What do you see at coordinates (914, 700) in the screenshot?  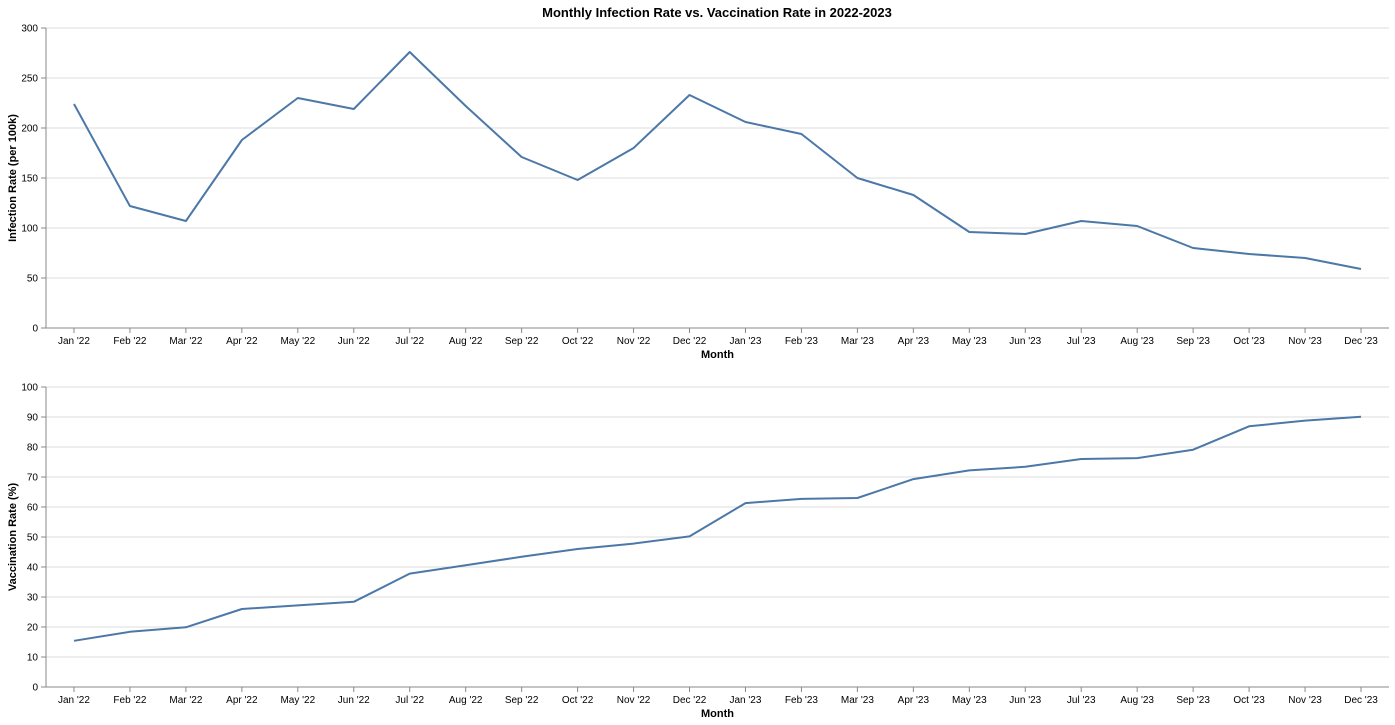 I see `vaccination-x-tick-label: Apr '23` at bounding box center [914, 700].